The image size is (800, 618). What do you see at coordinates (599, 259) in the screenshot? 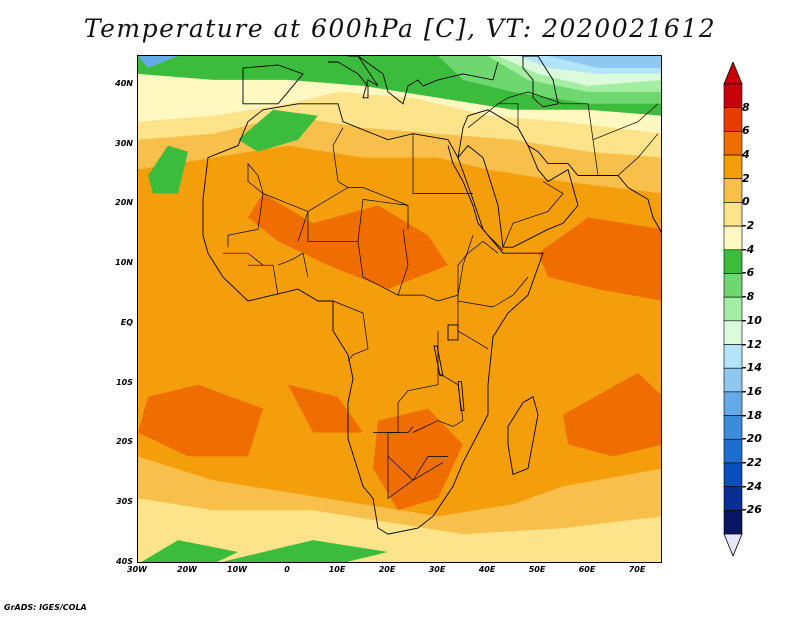
I see `field-arabian-sea-hot` at bounding box center [599, 259].